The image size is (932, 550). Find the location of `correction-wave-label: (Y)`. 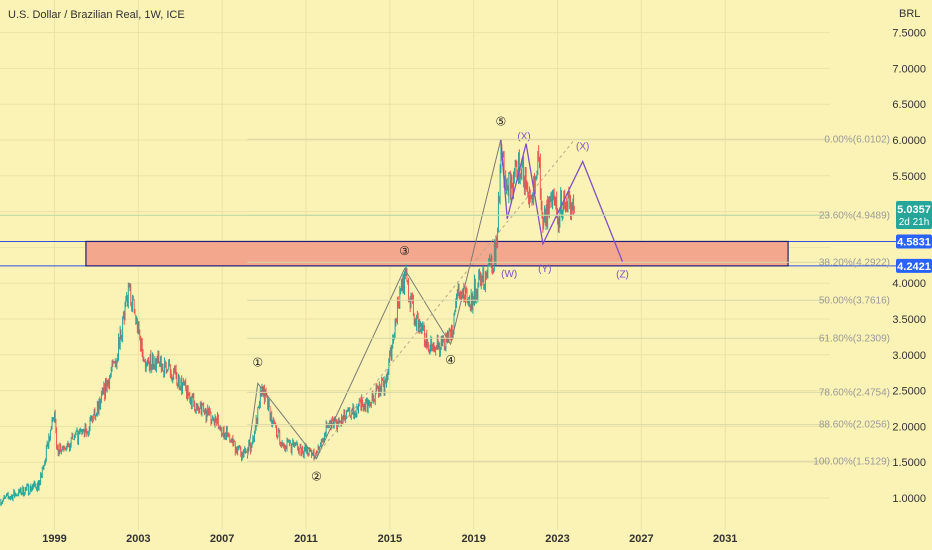

correction-wave-label: (Y) is located at coordinates (544, 269).